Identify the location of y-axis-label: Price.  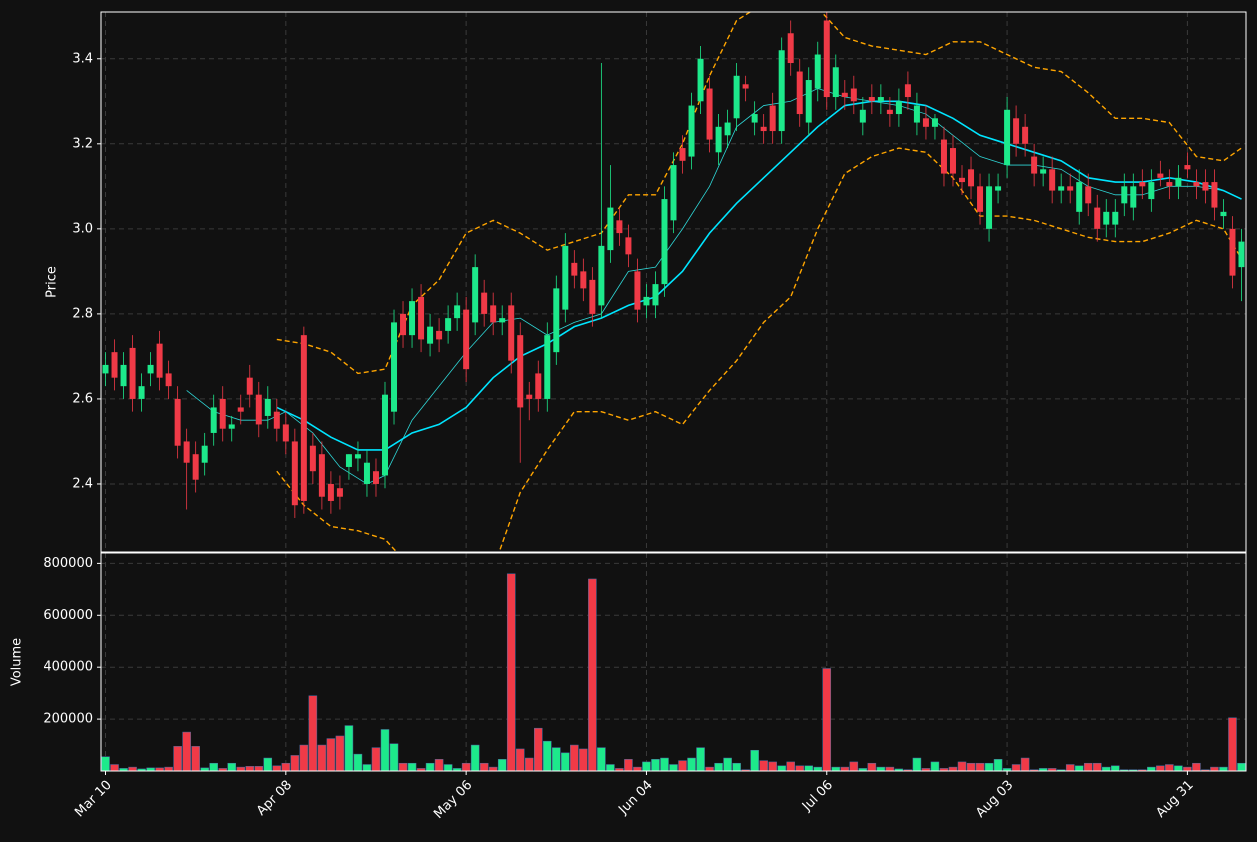
(52, 282).